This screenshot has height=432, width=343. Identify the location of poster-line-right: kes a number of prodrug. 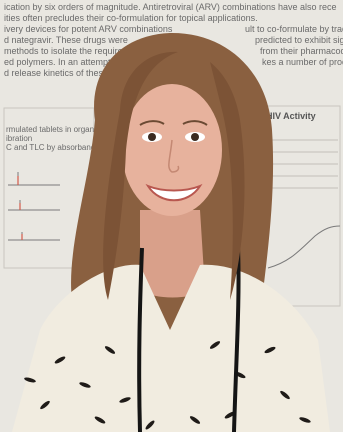
(302, 62).